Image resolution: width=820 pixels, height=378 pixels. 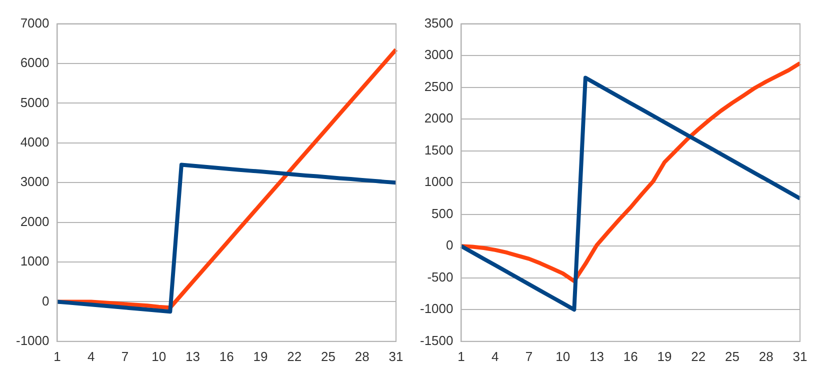 What do you see at coordinates (35, 22) in the screenshot?
I see `y-tick-label: 7000` at bounding box center [35, 22].